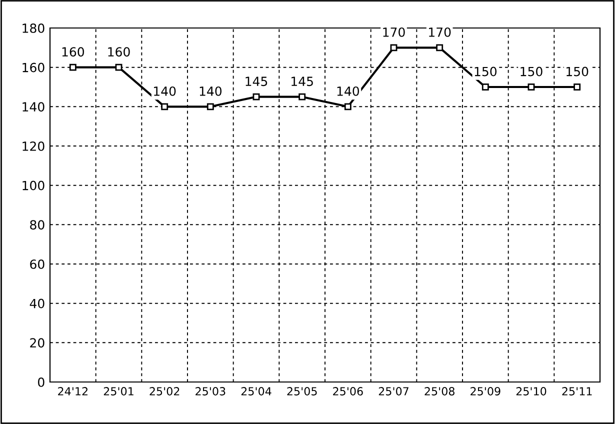  I want to click on x-tick-label: 25'05, so click(302, 391).